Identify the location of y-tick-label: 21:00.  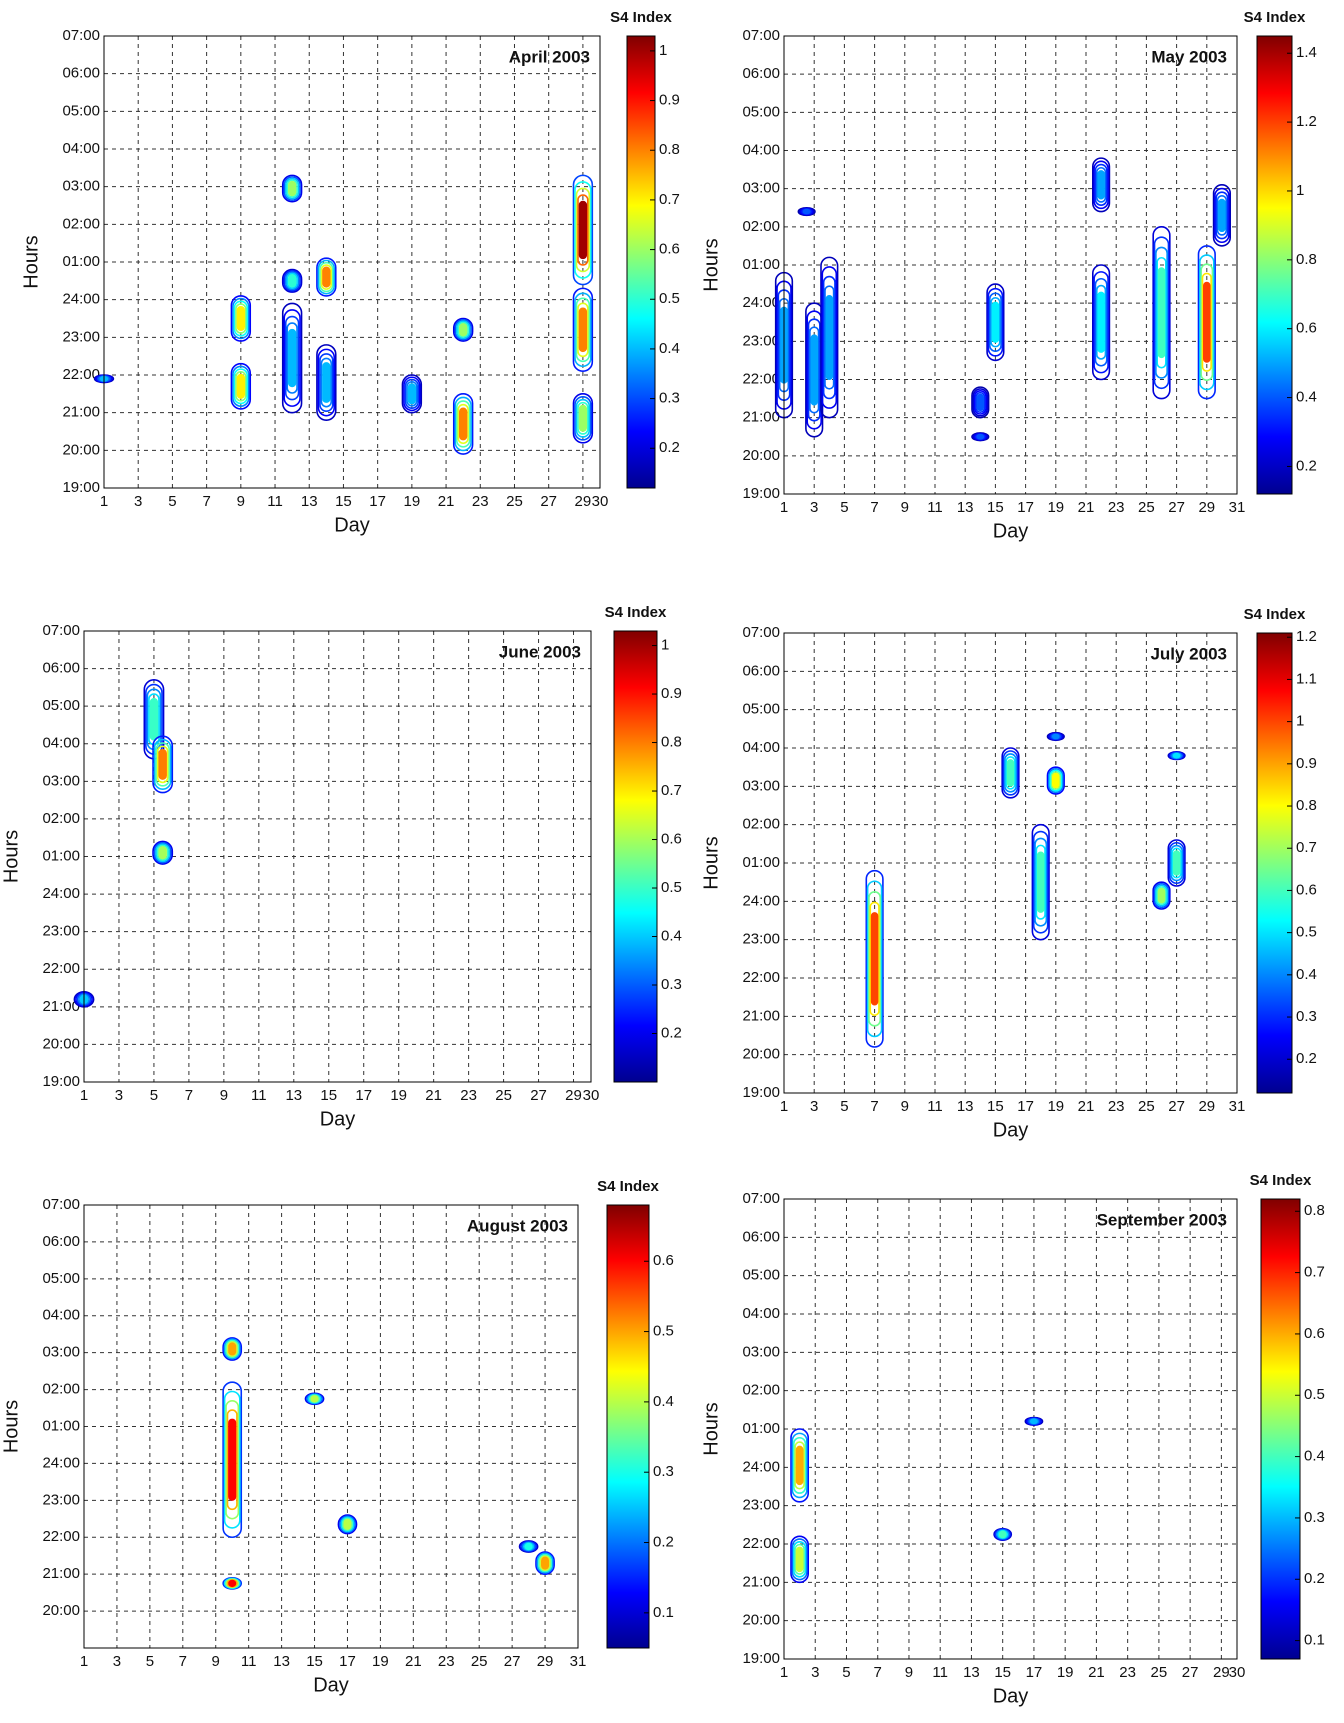
(81, 412).